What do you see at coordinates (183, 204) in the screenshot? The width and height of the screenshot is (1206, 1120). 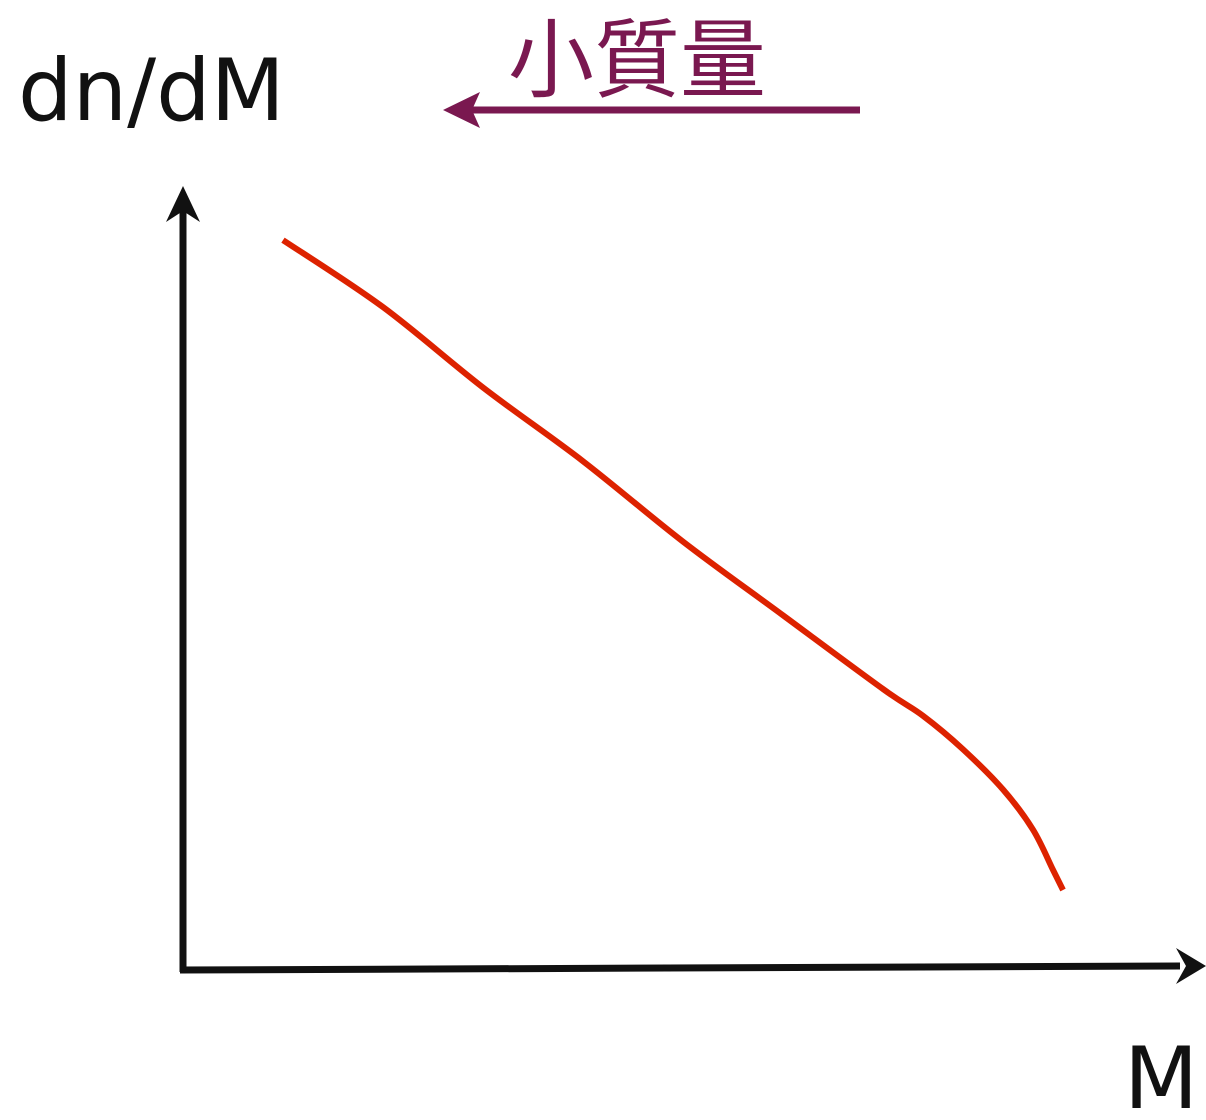 I see `y-axis-arrowhead` at bounding box center [183, 204].